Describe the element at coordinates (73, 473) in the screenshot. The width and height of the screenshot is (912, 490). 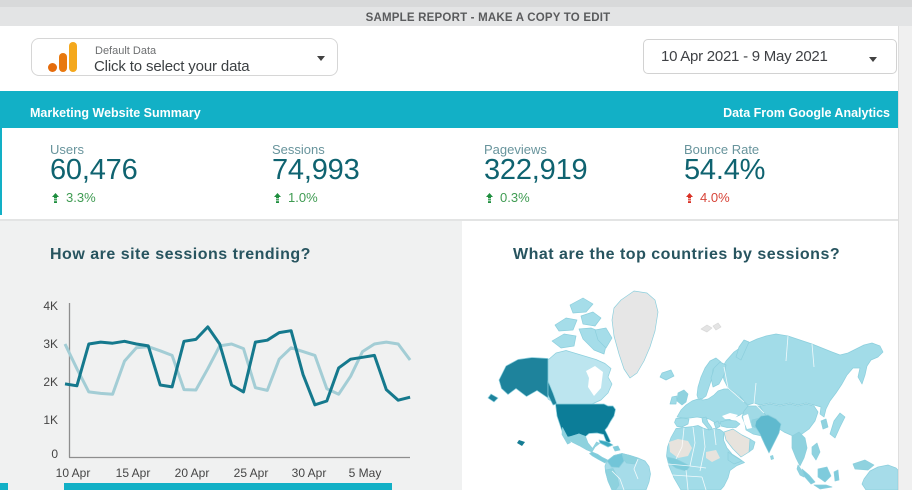
I see `svg-text: 10 Apr` at that location.